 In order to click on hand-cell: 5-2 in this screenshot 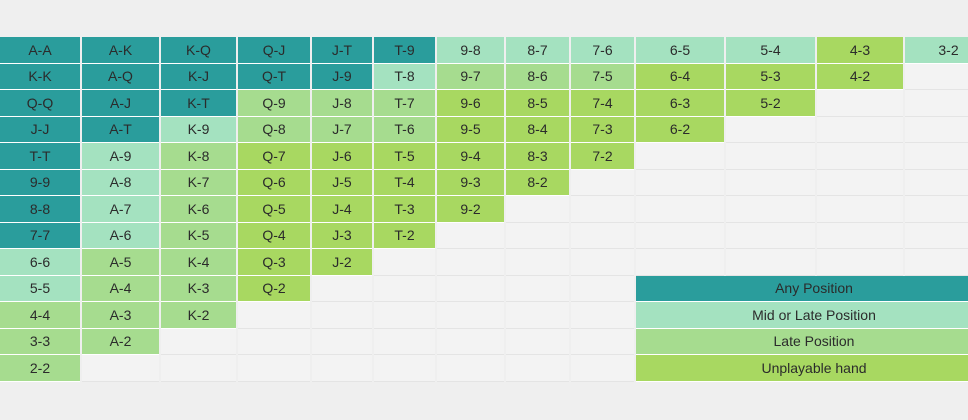, I will do `click(770, 103)`.